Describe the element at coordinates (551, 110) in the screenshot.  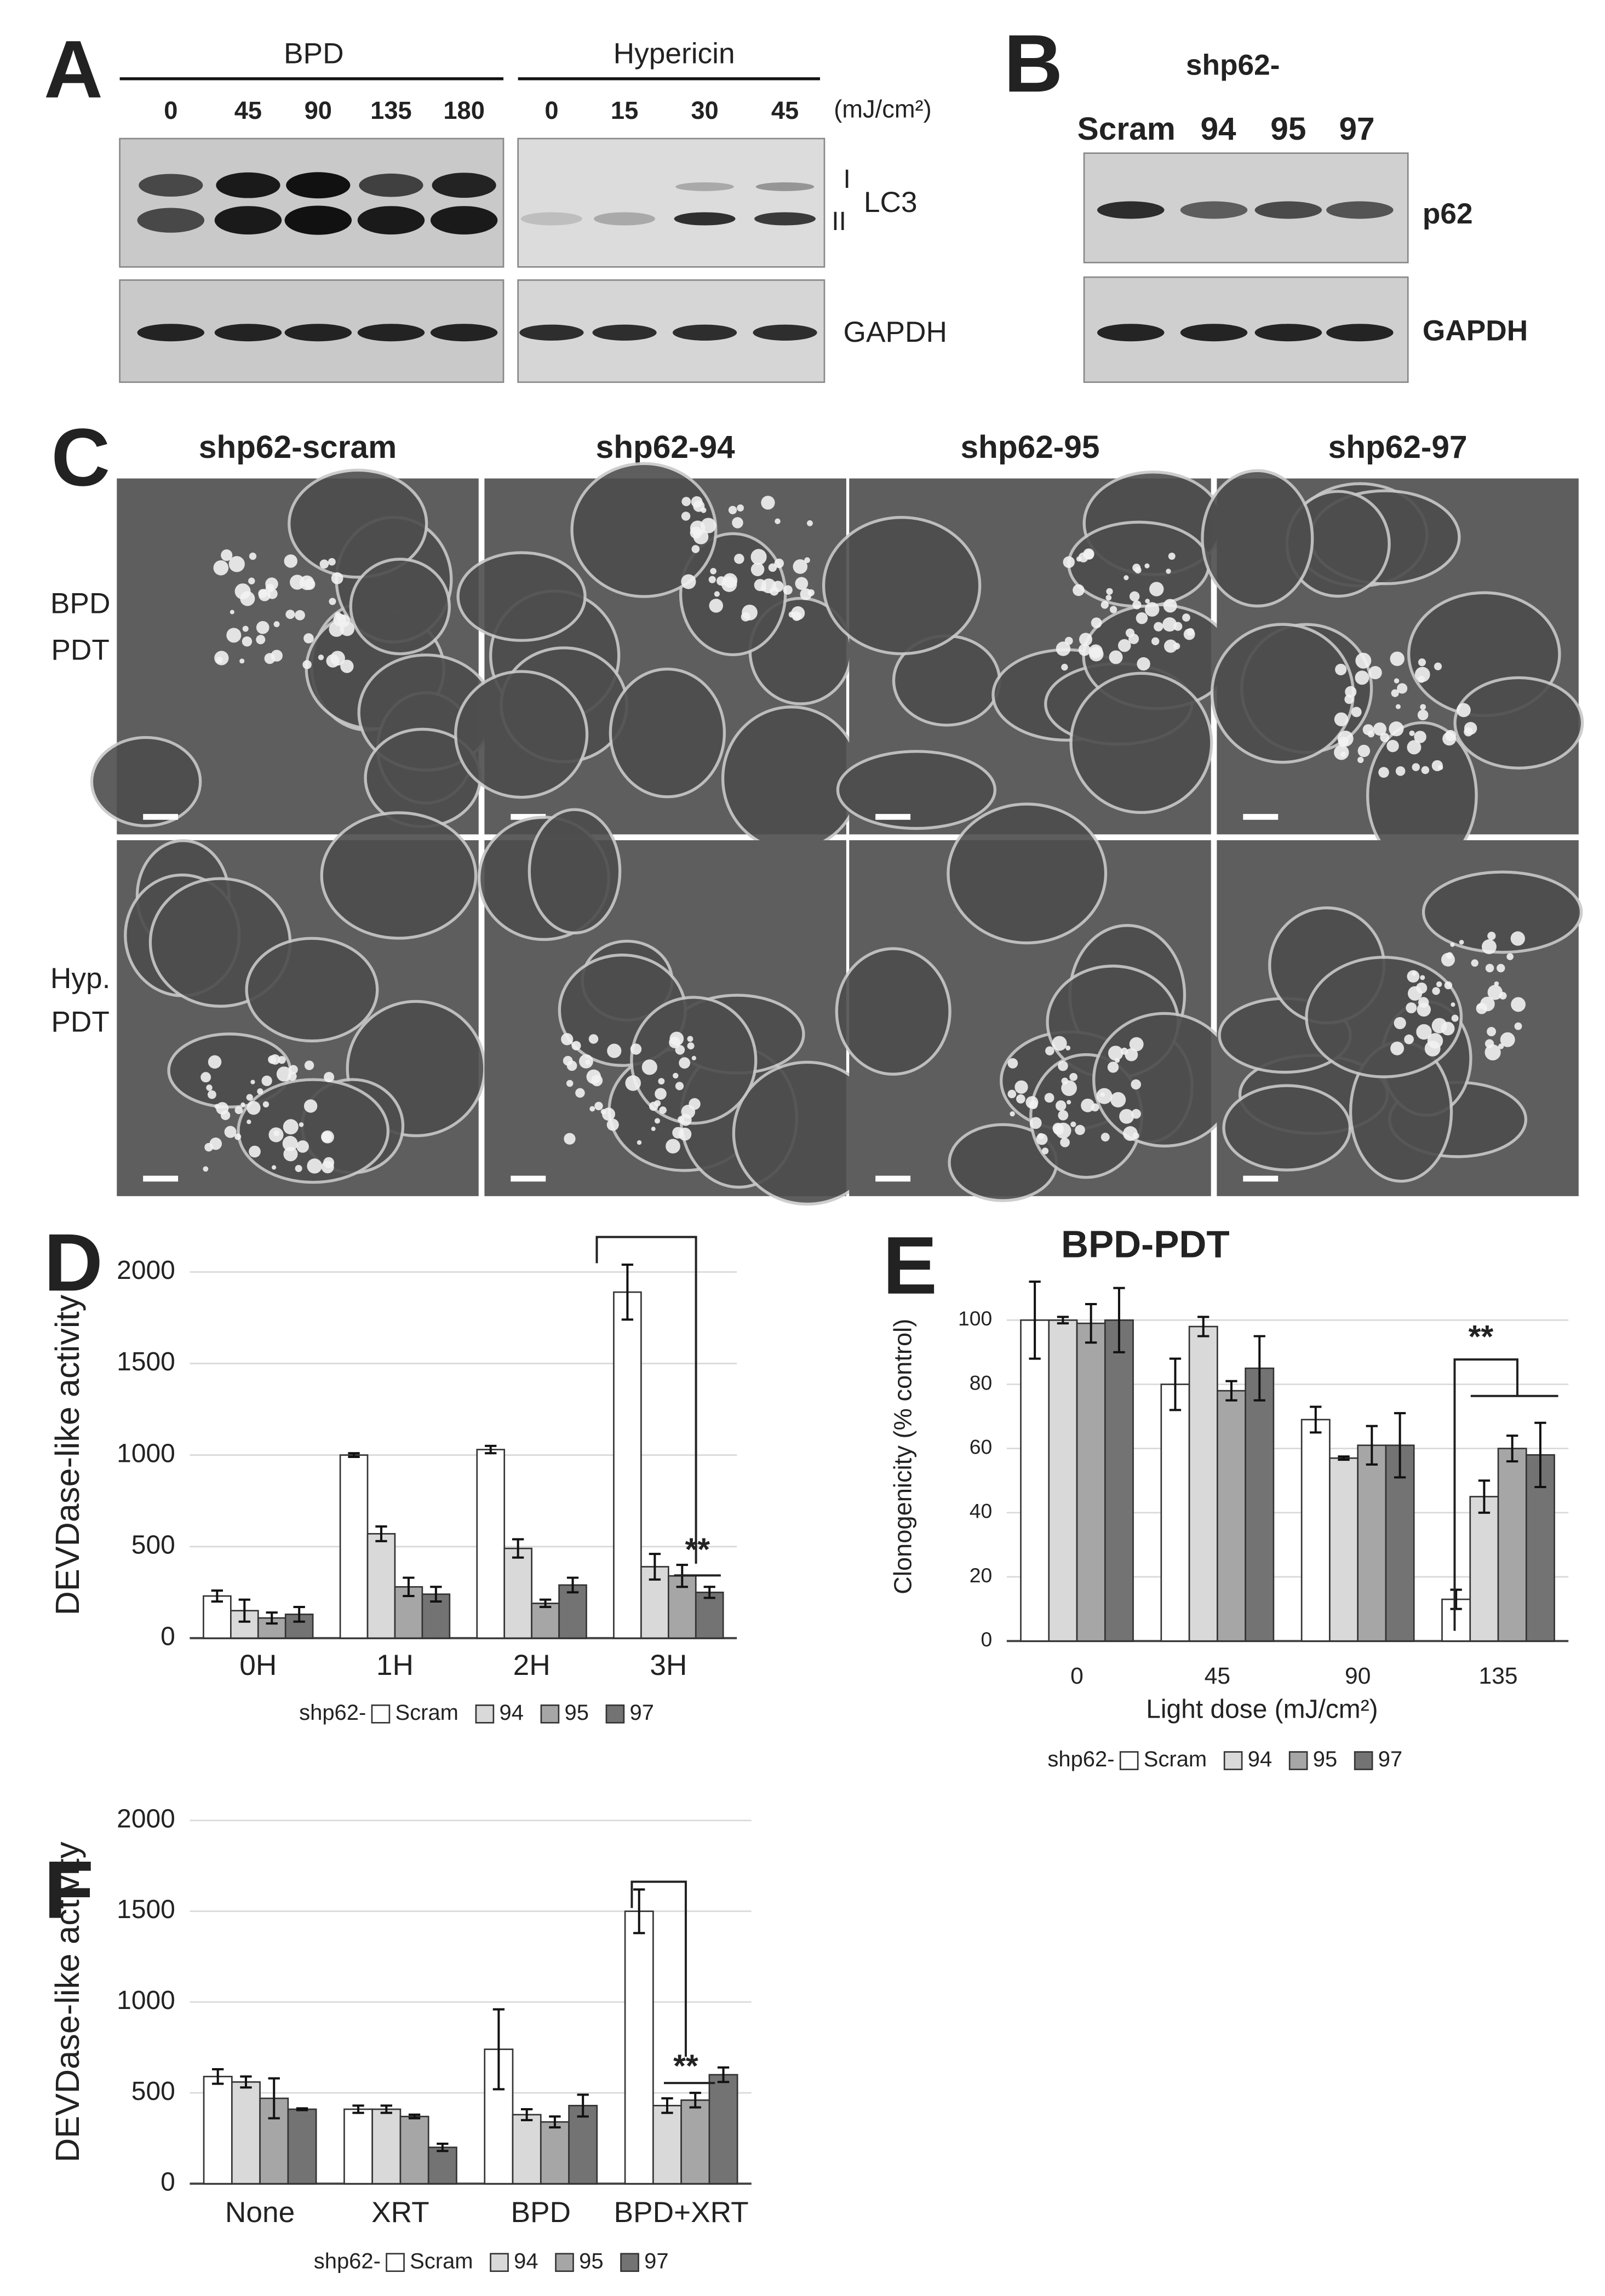
I see `dose-label: 0` at that location.